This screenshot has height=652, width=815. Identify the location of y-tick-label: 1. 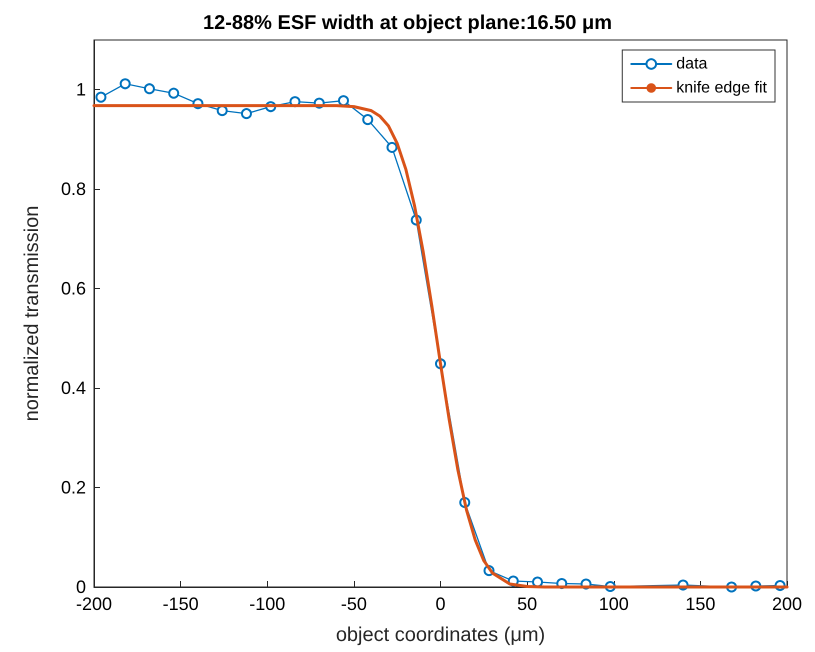
(81, 90).